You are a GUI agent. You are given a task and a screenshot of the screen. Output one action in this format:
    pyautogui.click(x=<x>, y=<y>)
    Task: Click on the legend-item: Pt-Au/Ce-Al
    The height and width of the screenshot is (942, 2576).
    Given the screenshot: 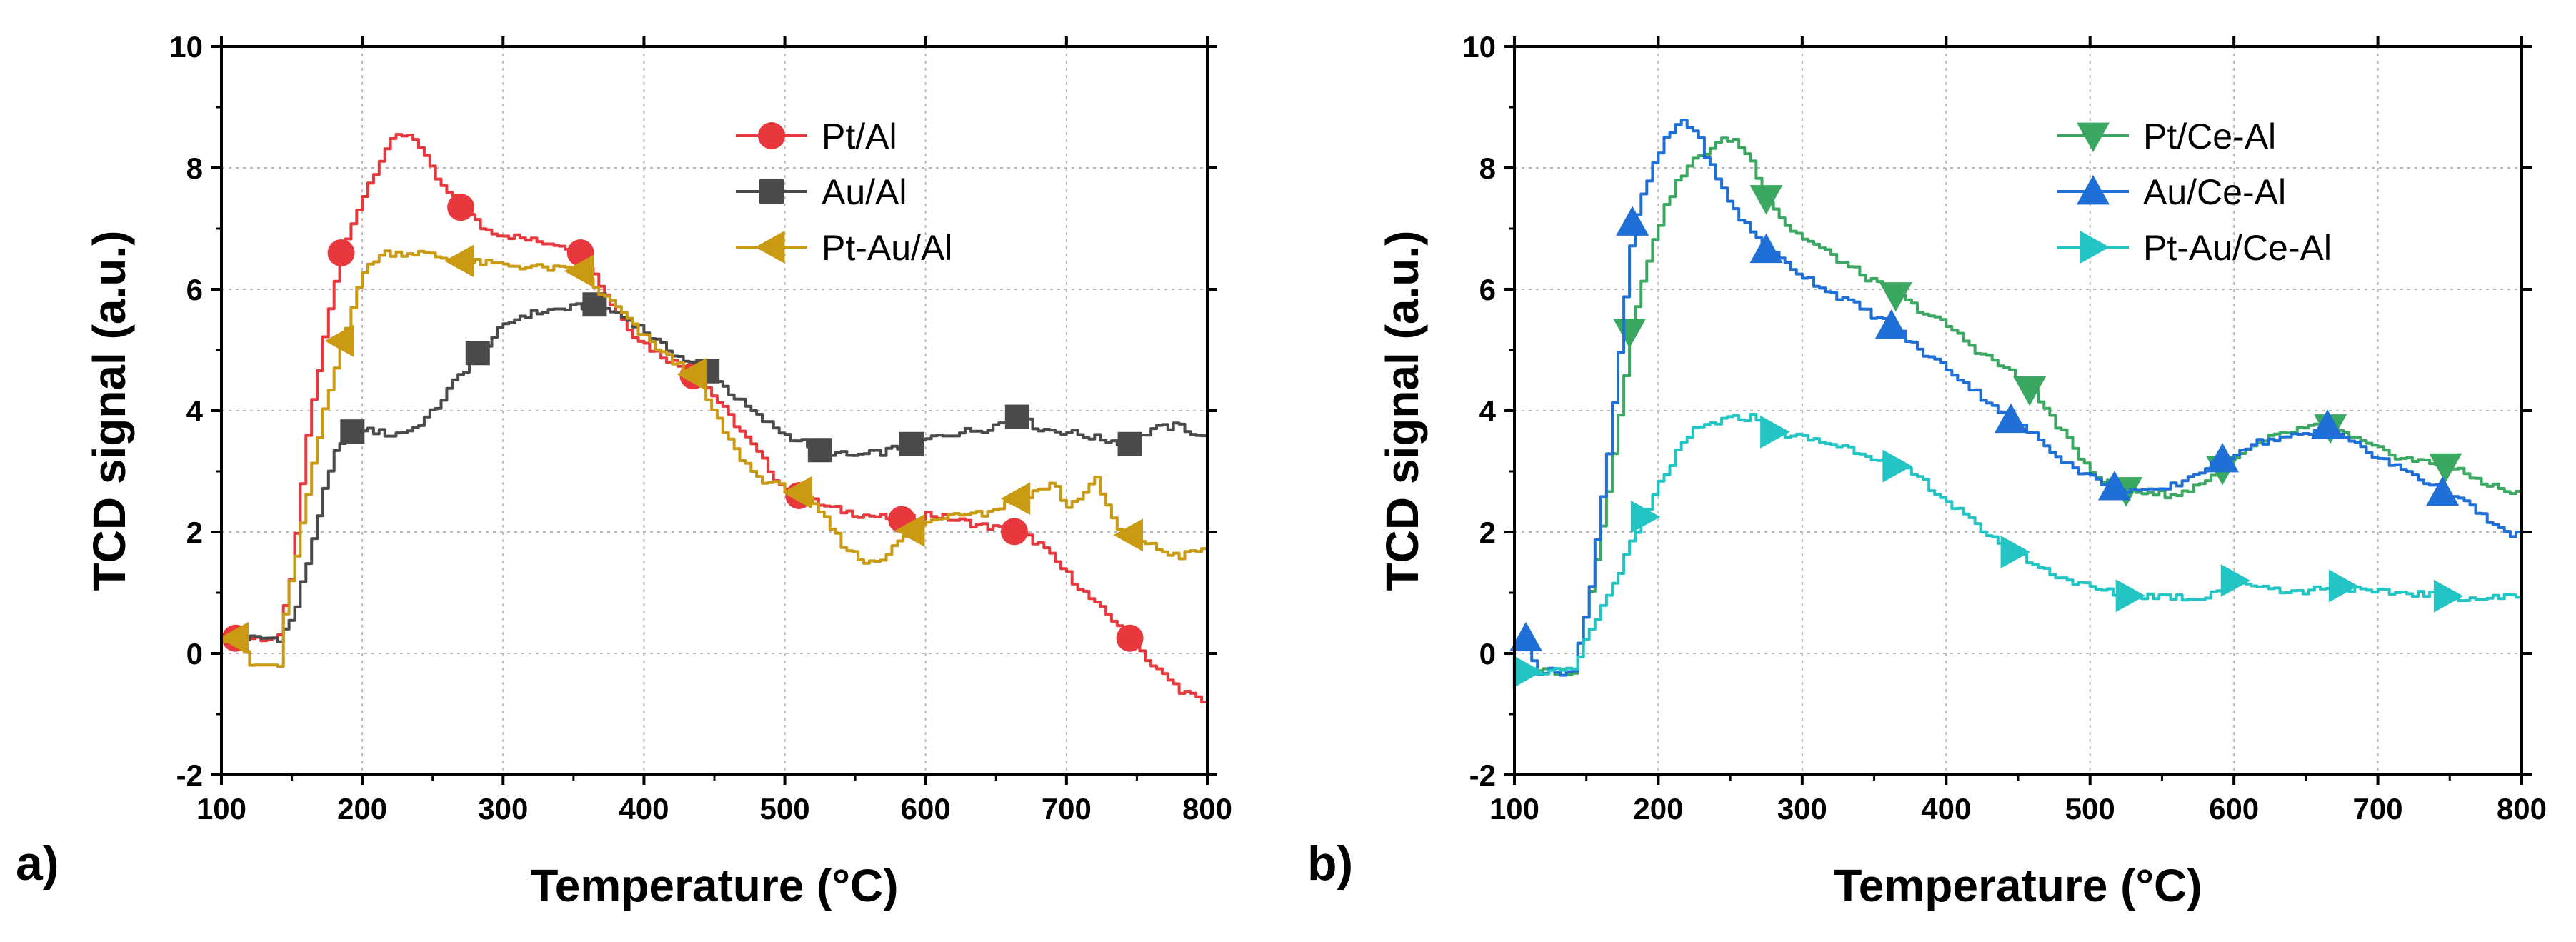 What is the action you would take?
    pyautogui.click(x=2195, y=248)
    